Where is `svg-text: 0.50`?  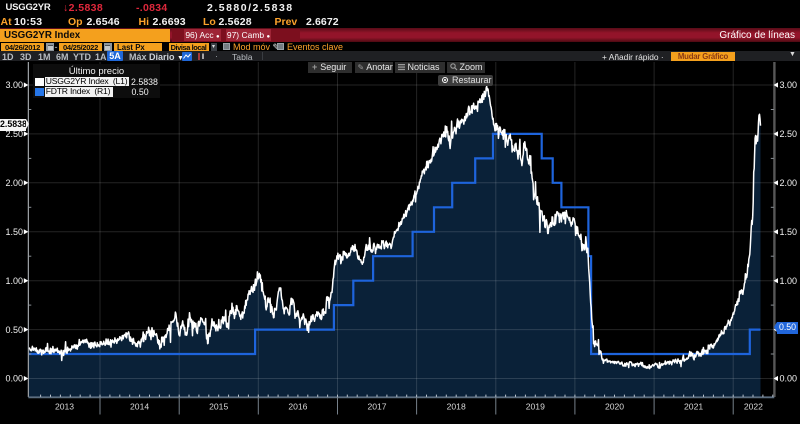 svg-text: 0.50 is located at coordinates (14, 330).